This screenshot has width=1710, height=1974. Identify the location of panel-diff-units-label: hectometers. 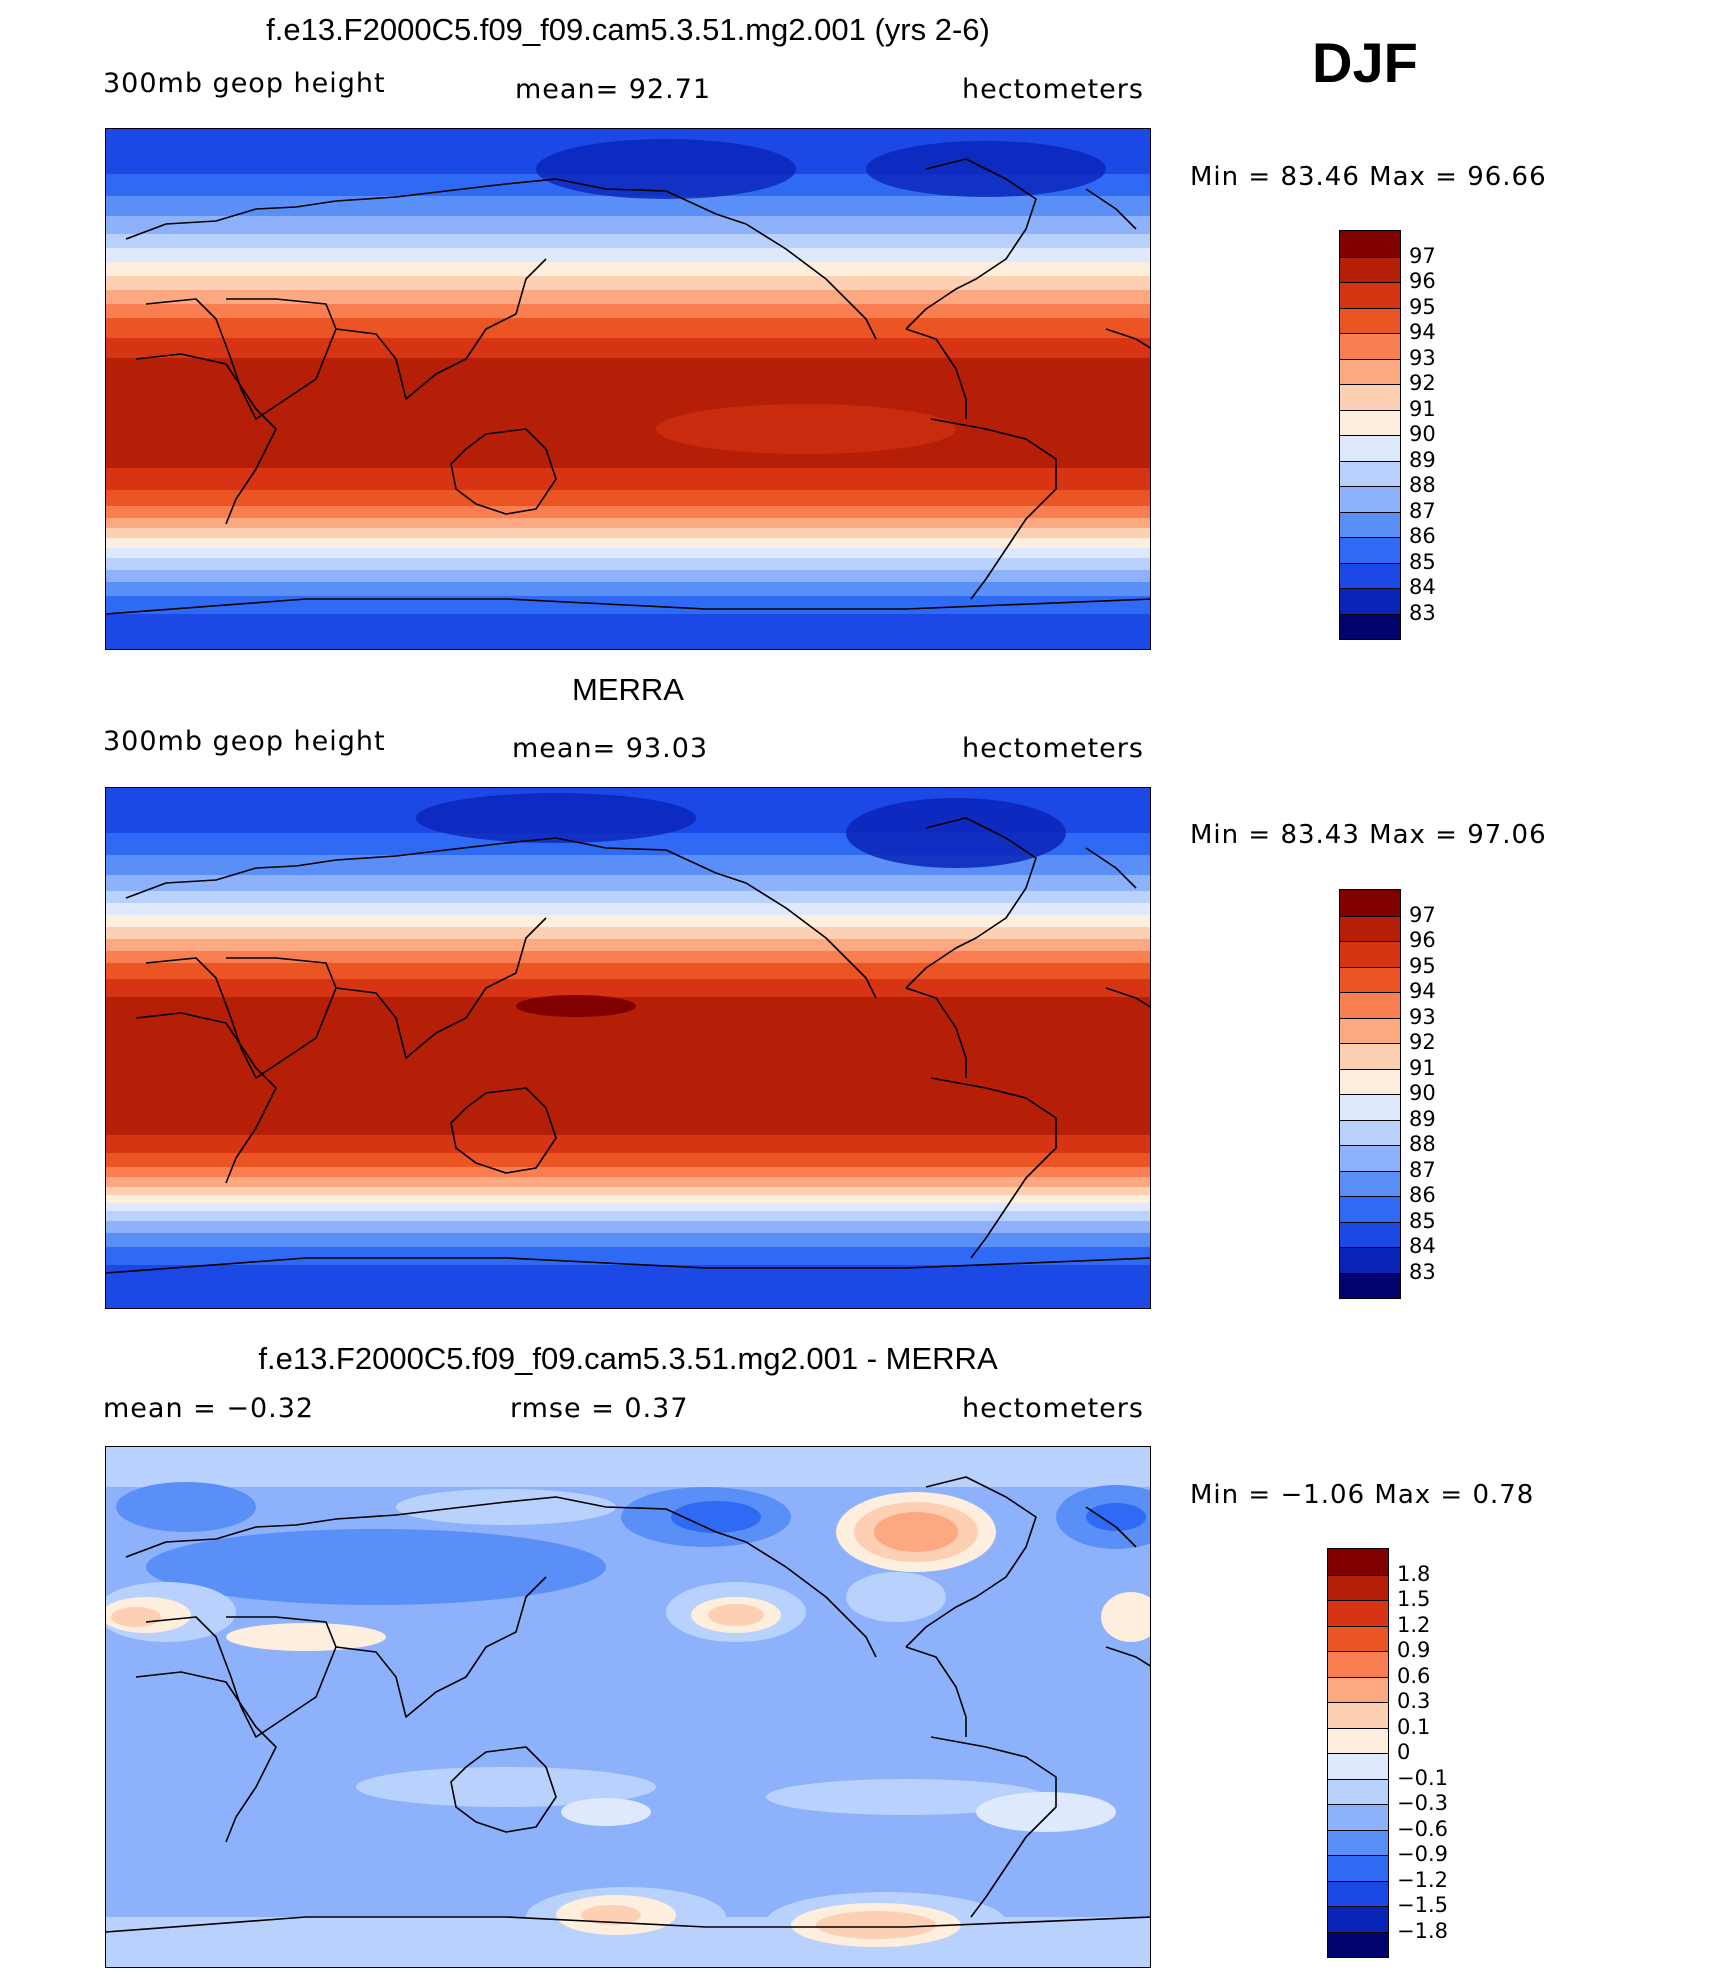
(1053, 1408).